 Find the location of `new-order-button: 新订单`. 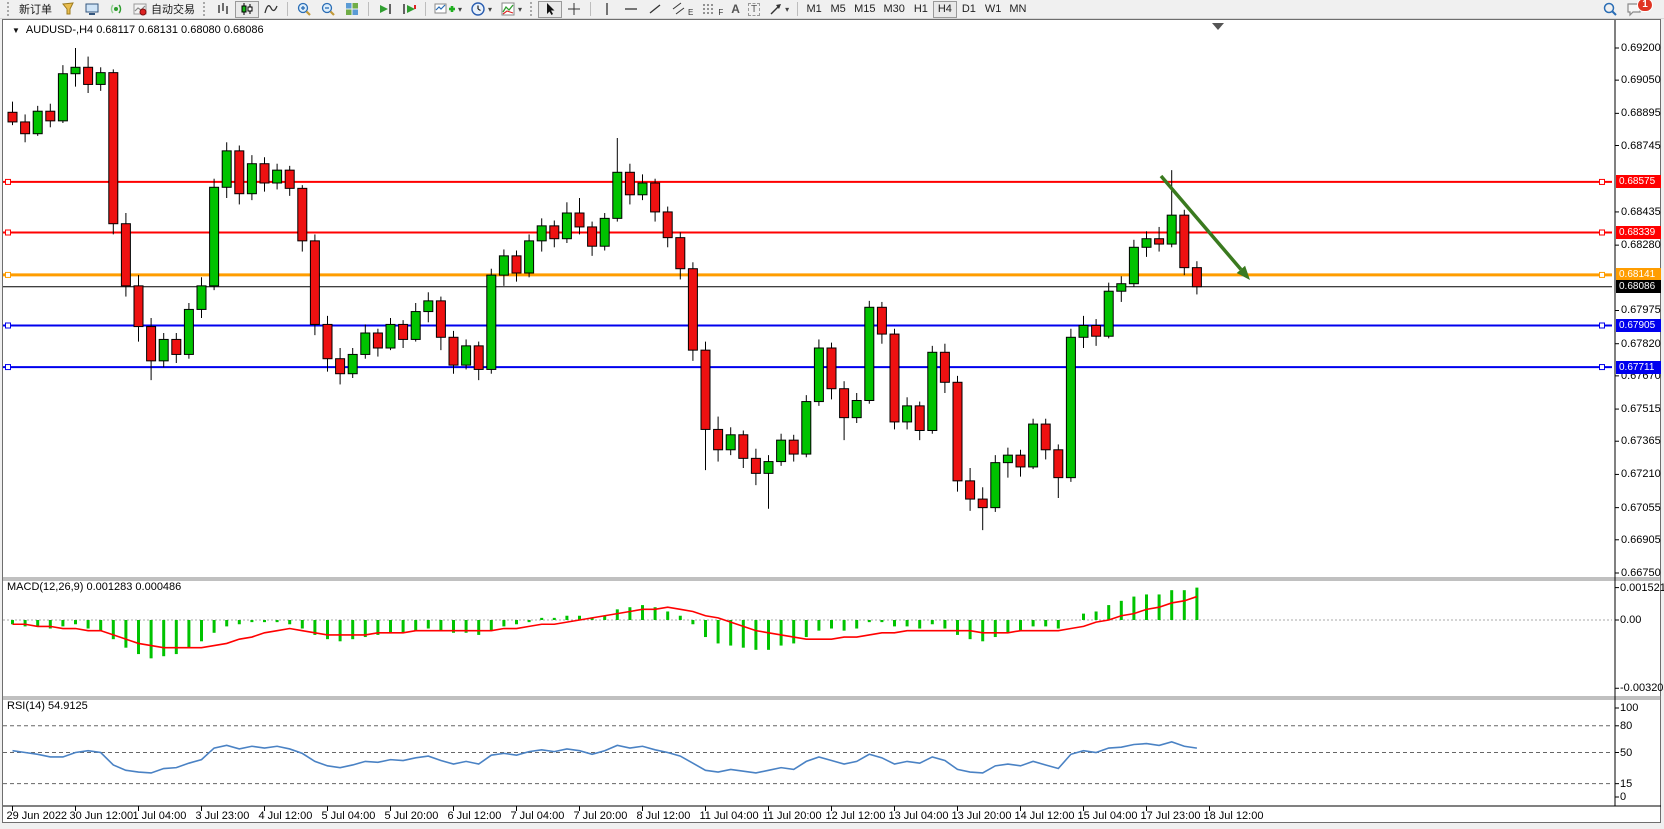

new-order-button: 新订单 is located at coordinates (35, 9).